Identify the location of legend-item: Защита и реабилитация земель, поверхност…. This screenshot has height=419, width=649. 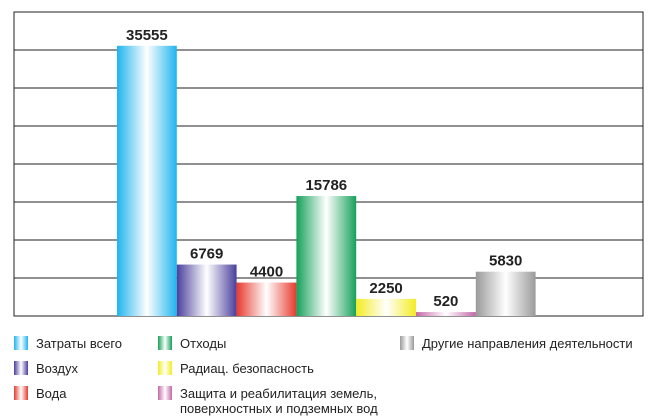
(273, 401).